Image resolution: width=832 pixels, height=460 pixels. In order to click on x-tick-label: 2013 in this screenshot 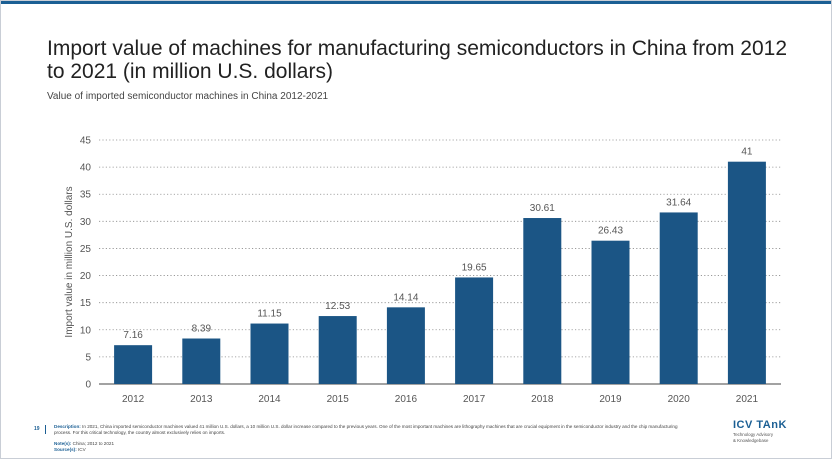, I will do `click(201, 399)`.